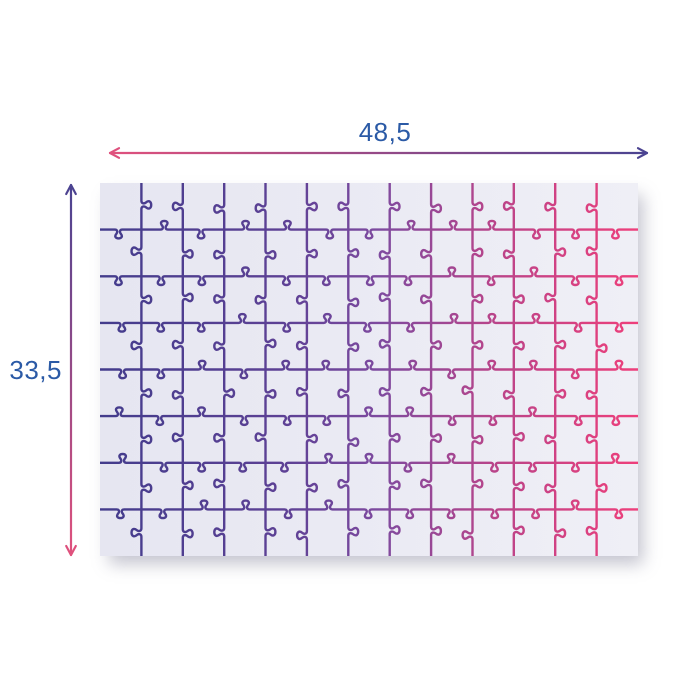 Image resolution: width=700 pixels, height=700 pixels. Describe the element at coordinates (385, 132) in the screenshot. I see `width-dimension-label: 48,5` at that location.